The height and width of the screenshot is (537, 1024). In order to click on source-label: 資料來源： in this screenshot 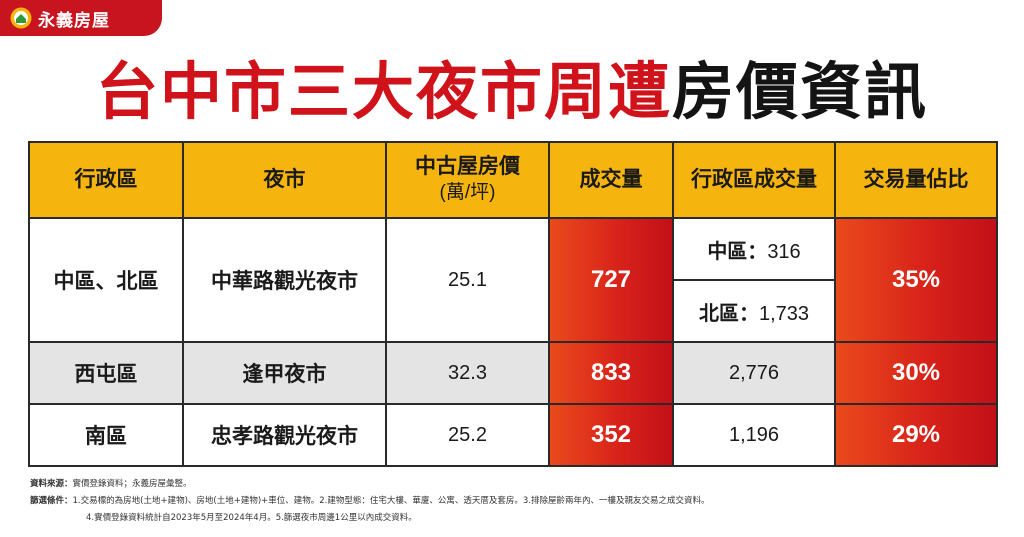, I will do `click(51, 484)`.